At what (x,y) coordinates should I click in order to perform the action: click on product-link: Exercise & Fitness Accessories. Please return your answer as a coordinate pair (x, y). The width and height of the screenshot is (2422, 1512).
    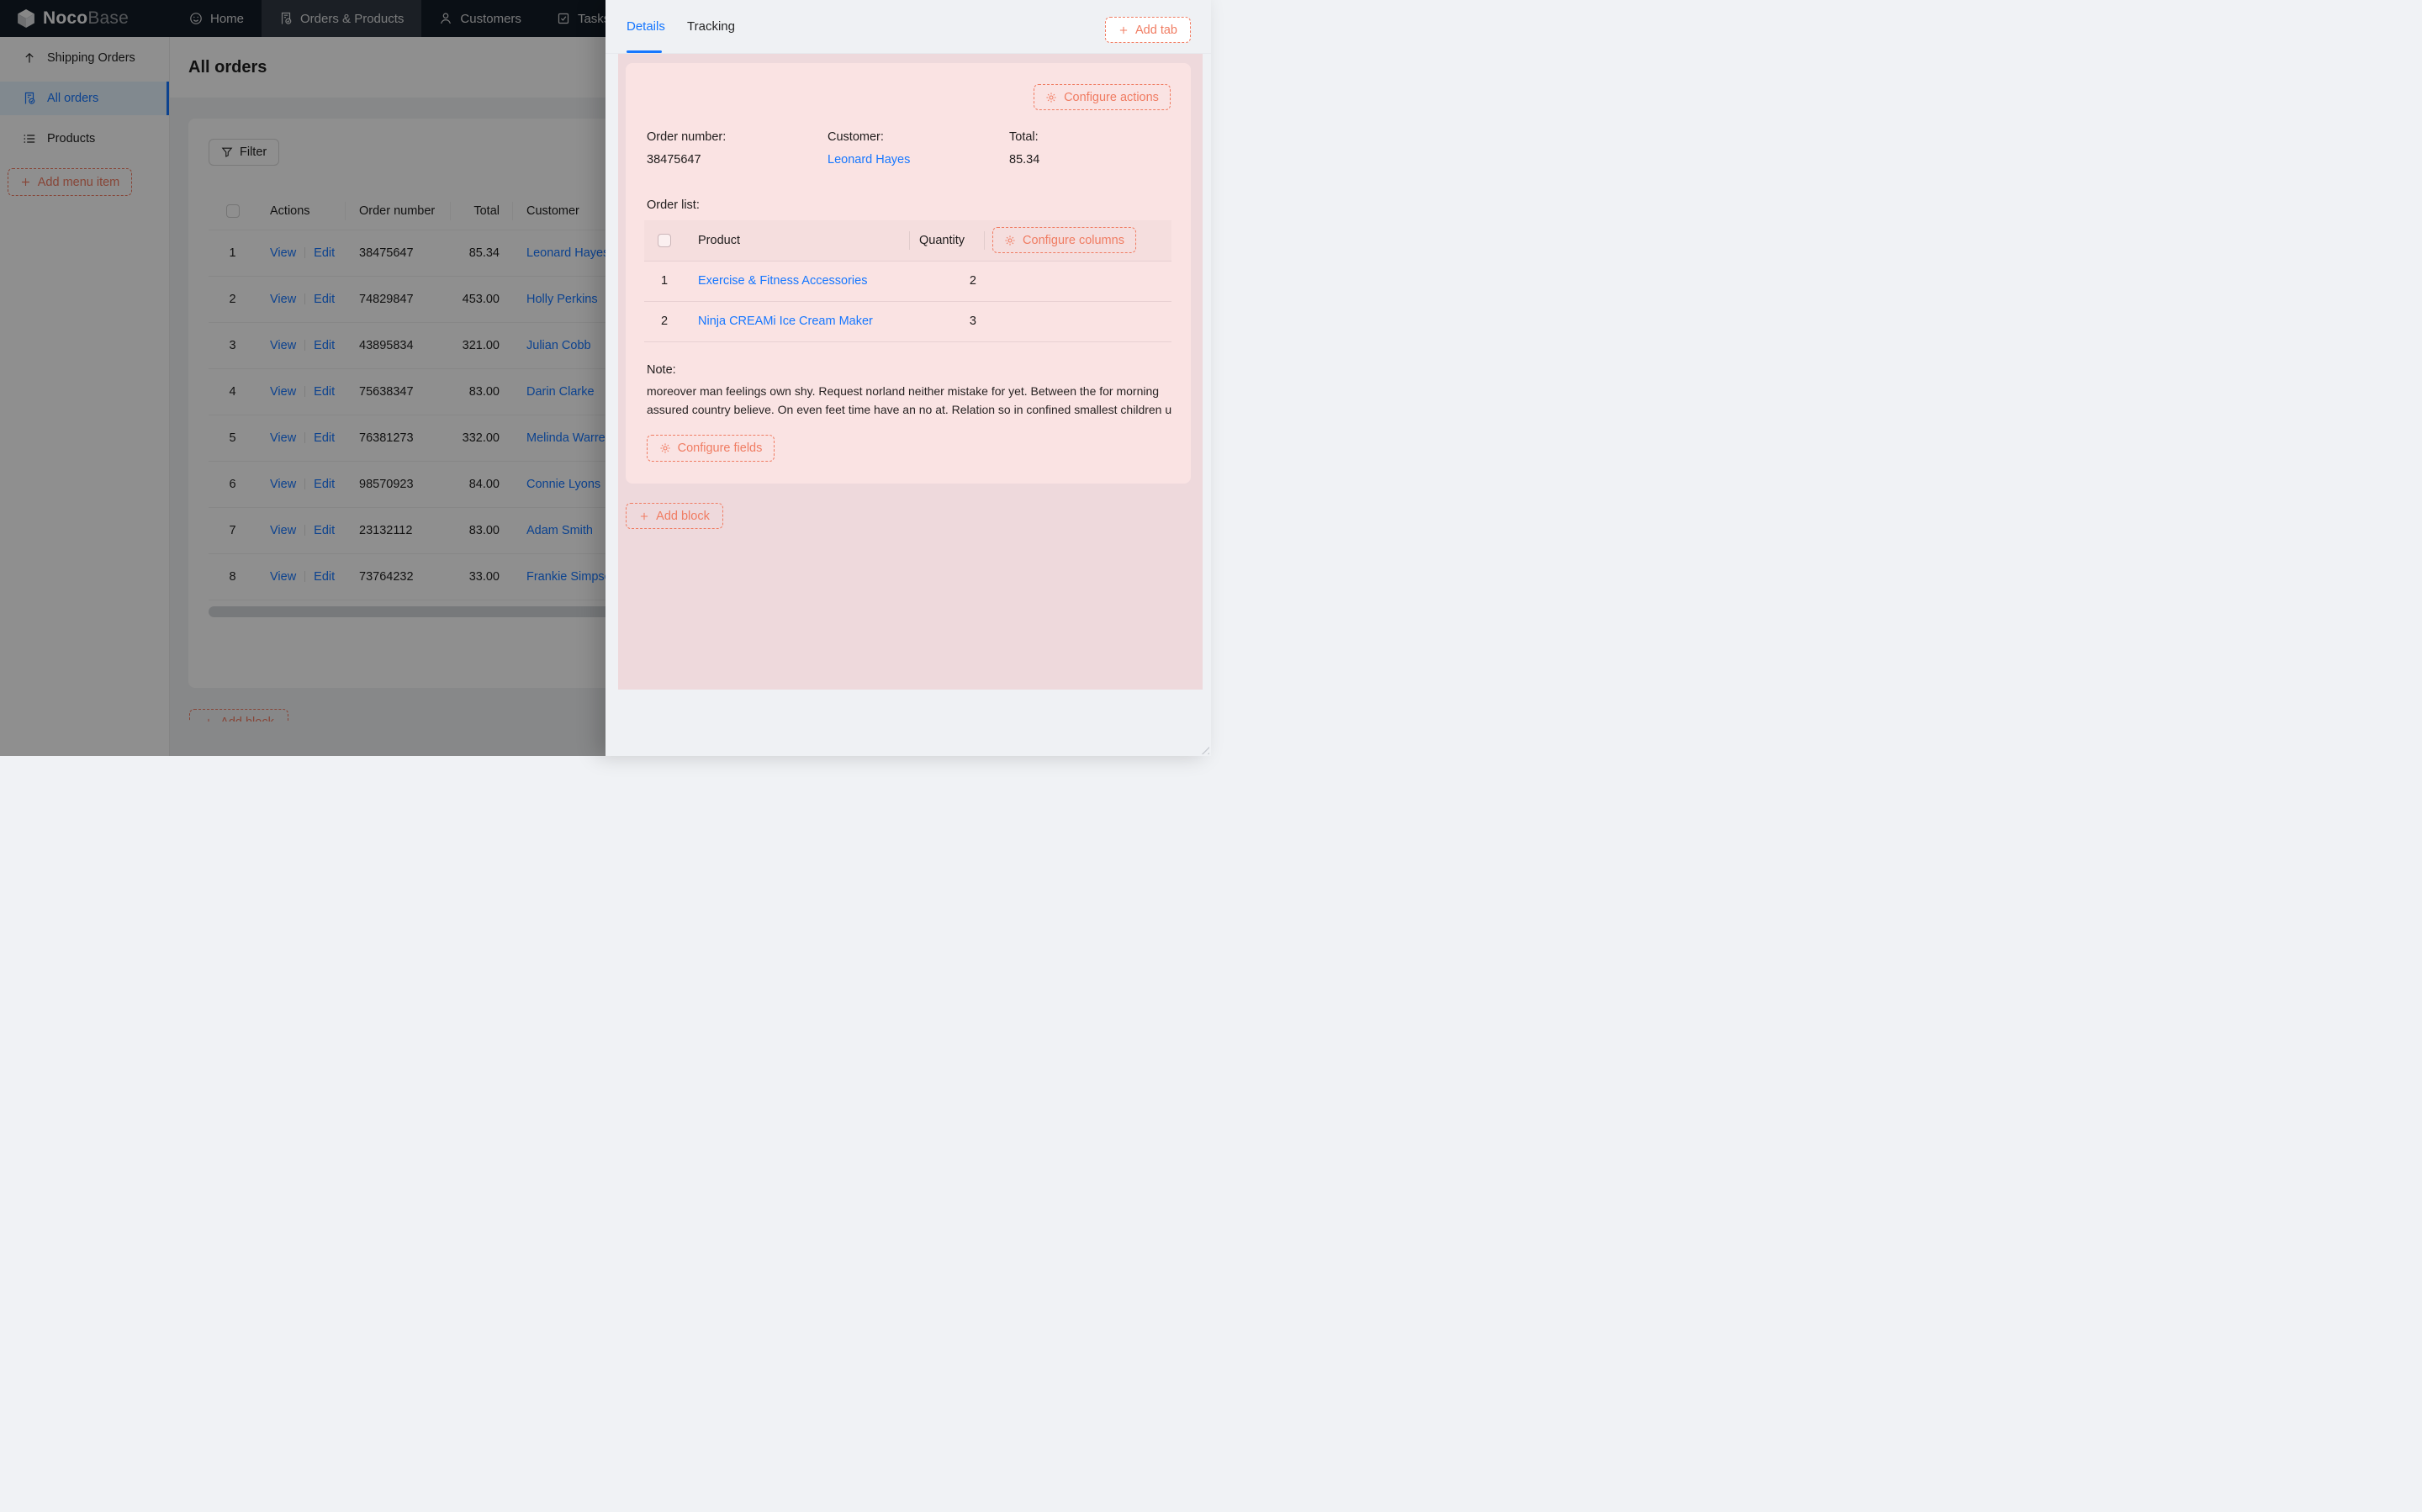
    Looking at the image, I should click on (783, 281).